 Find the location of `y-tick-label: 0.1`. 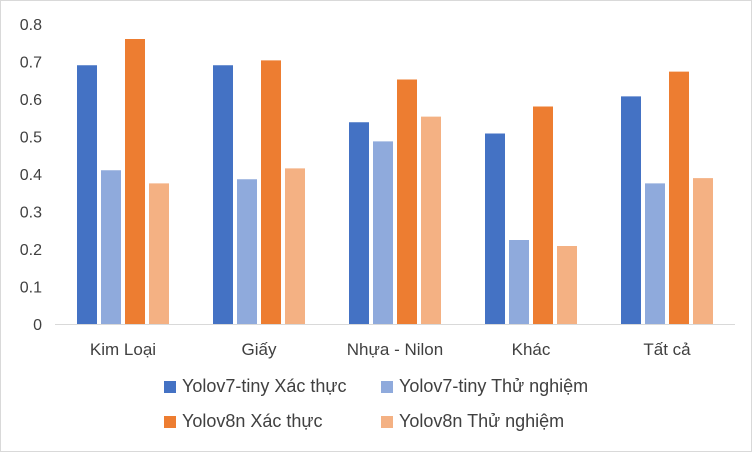

y-tick-label: 0.1 is located at coordinates (31, 288).